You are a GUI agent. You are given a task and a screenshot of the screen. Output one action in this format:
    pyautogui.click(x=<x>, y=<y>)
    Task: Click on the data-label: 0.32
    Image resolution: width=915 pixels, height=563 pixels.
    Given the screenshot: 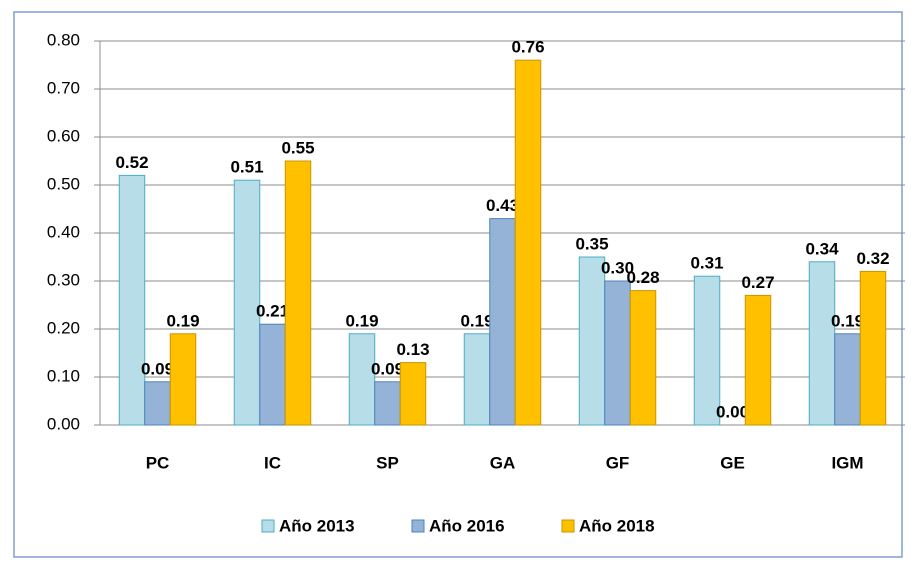 What is the action you would take?
    pyautogui.click(x=872, y=258)
    